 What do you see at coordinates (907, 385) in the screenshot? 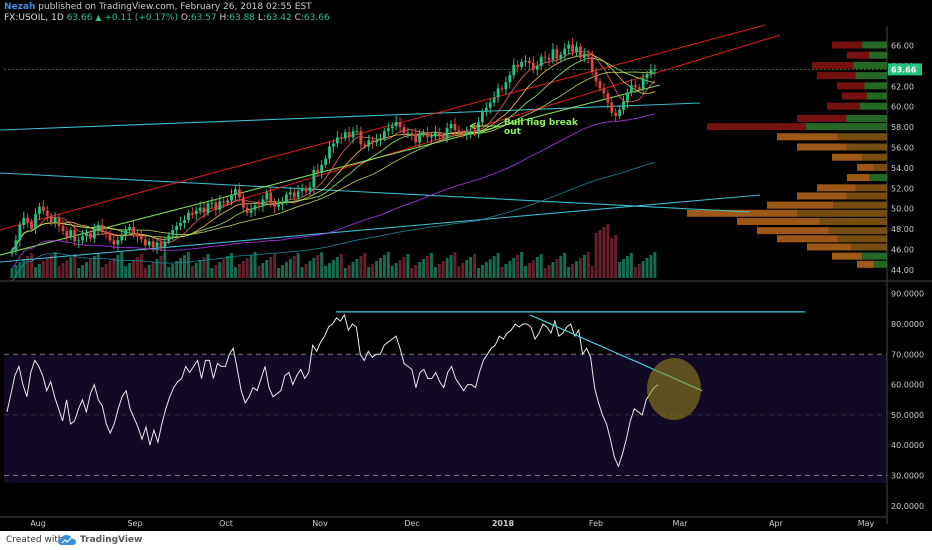
I see `rsi-tick-label: 60.0000` at bounding box center [907, 385].